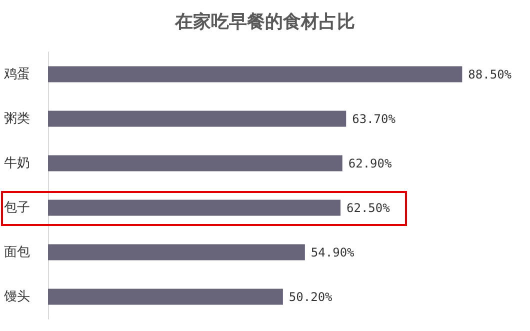 The height and width of the screenshot is (331, 530). What do you see at coordinates (16, 296) in the screenshot?
I see `y-tick-label: 馒头` at bounding box center [16, 296].